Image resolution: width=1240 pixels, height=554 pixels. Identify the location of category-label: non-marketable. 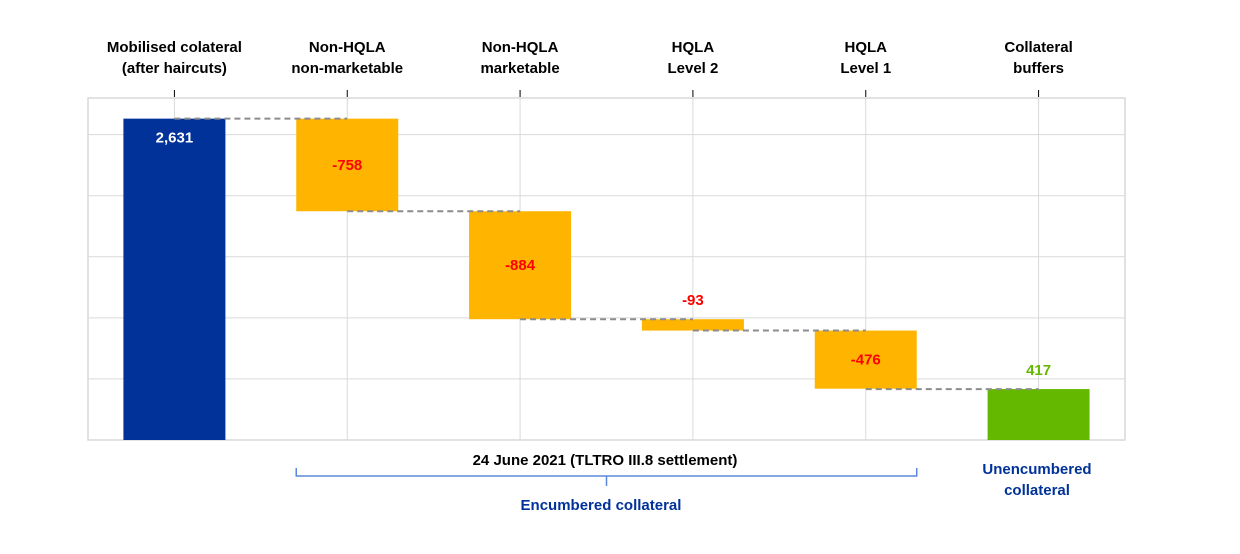
(347, 68).